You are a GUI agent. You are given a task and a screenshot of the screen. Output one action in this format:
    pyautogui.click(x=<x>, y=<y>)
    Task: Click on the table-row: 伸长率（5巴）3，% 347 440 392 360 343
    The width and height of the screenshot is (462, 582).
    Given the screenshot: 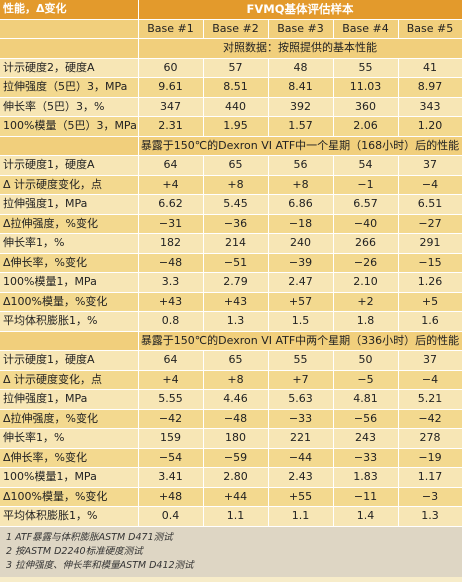 What is the action you would take?
    pyautogui.click(x=231, y=107)
    